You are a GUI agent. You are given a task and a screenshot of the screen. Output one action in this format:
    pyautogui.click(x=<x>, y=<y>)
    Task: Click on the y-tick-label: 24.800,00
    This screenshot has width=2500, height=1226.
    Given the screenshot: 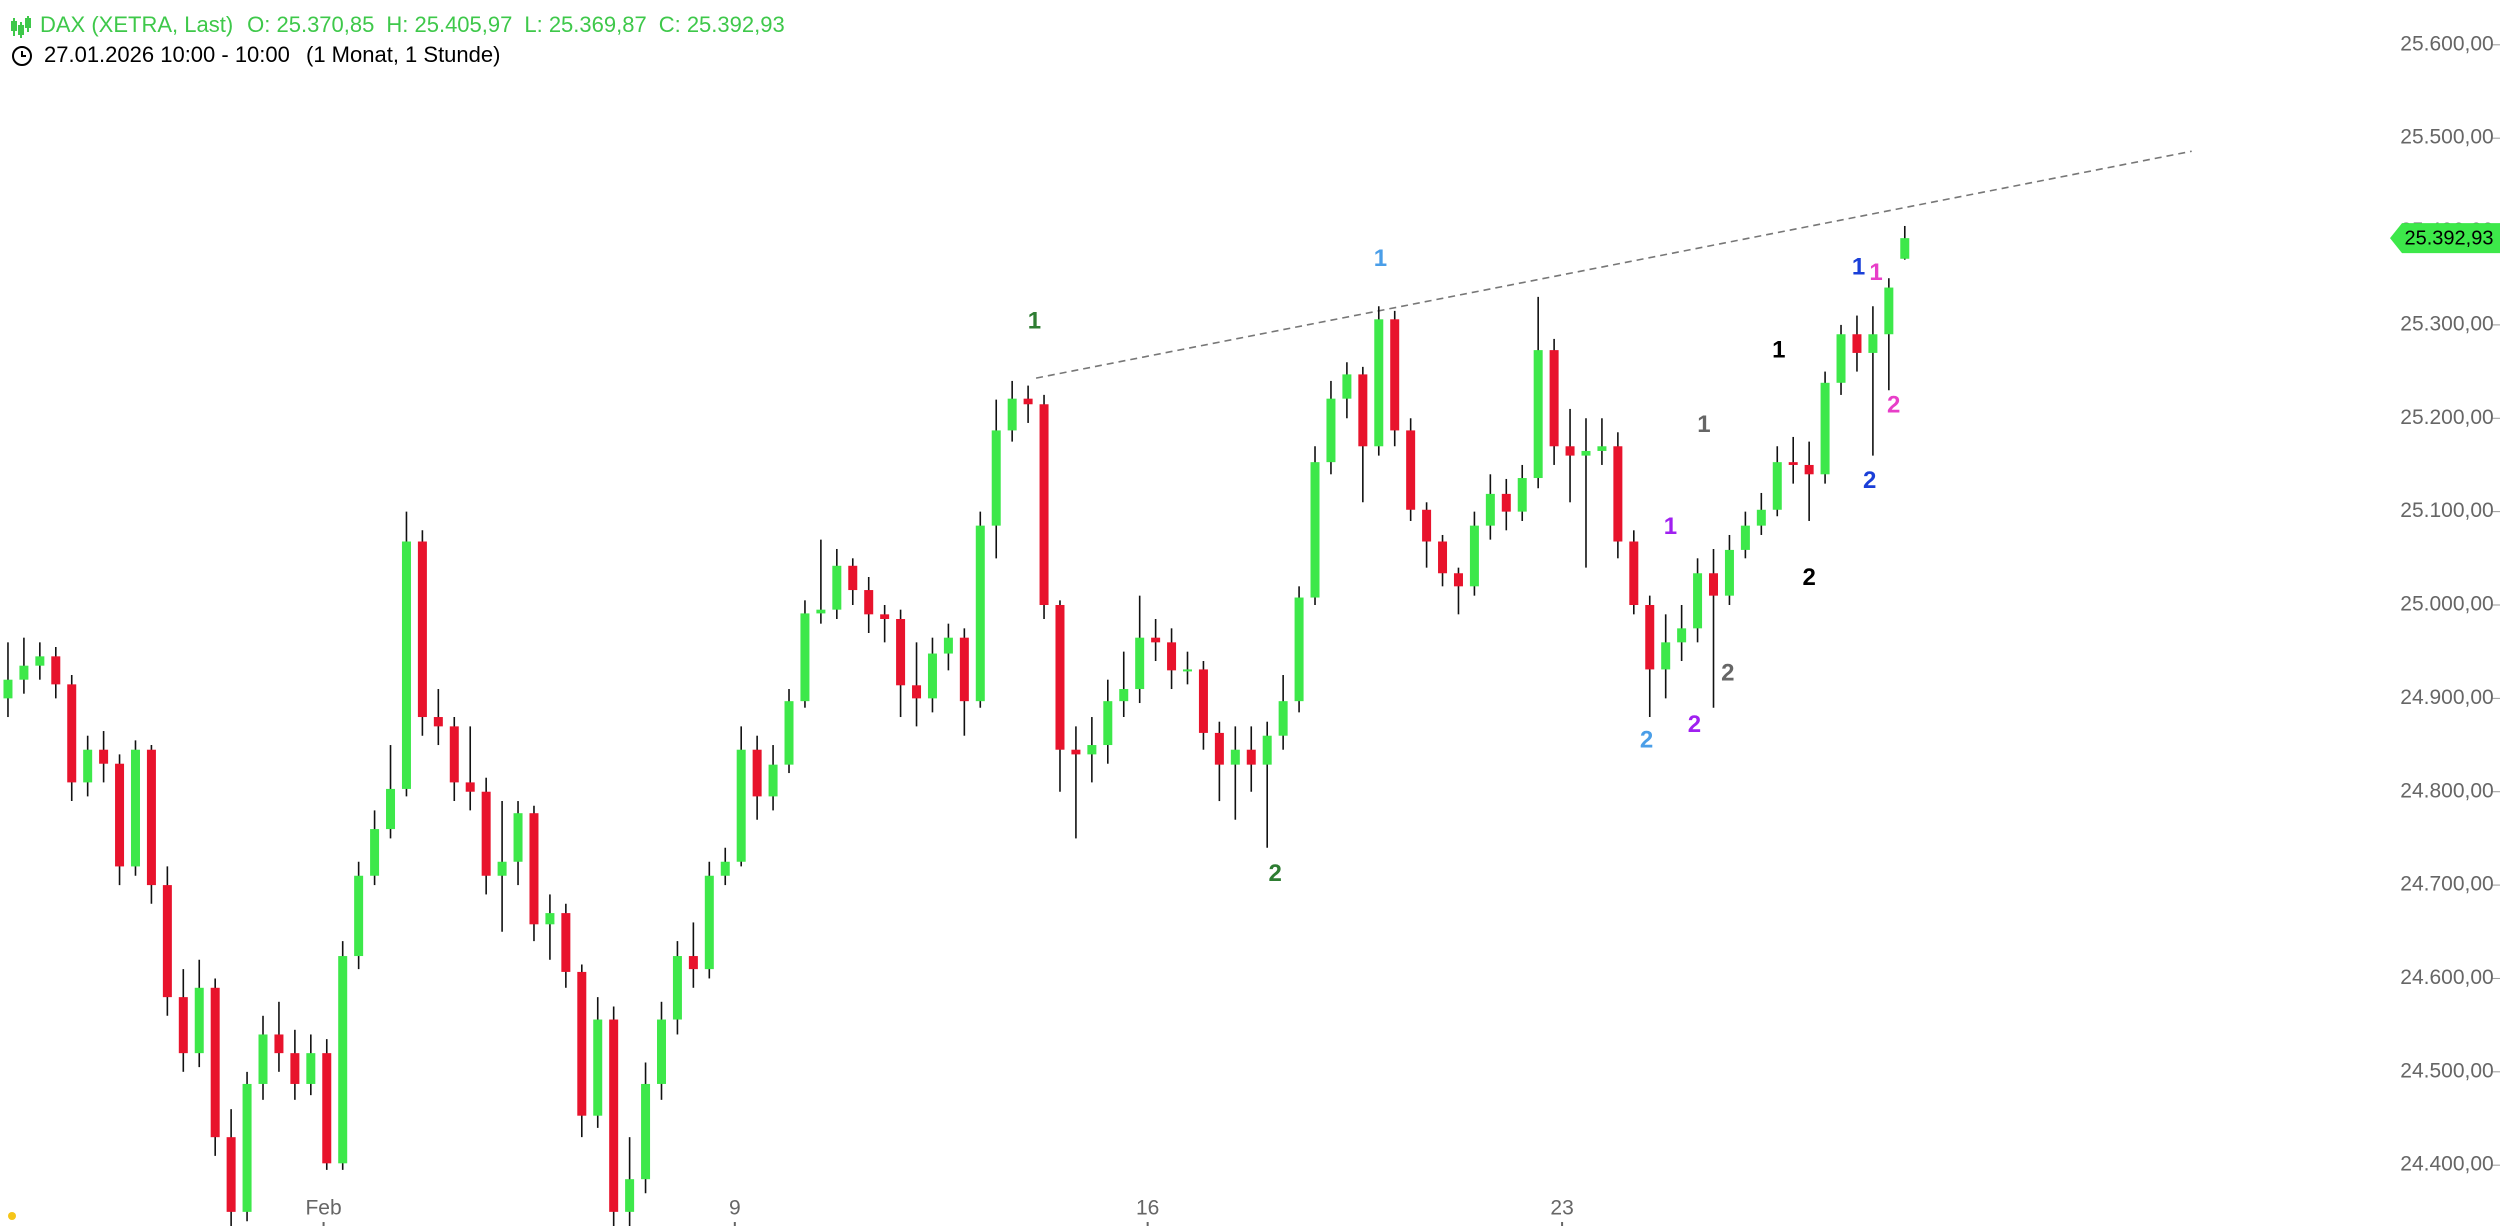 What is the action you would take?
    pyautogui.click(x=2446, y=790)
    